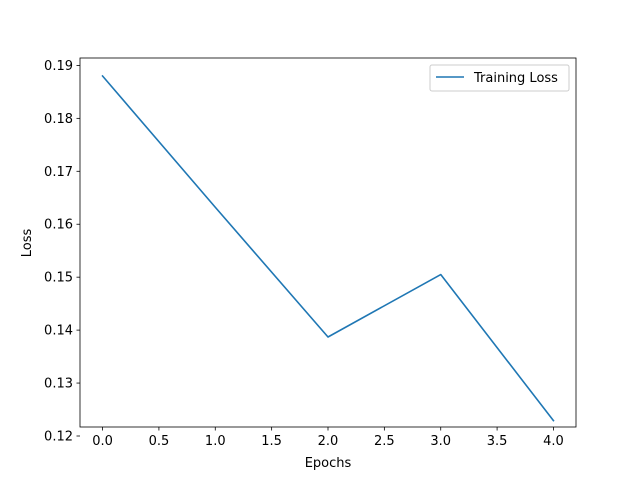 This screenshot has height=480, width=640. Describe the element at coordinates (58, 119) in the screenshot. I see `y-tick-label: 0.18` at that location.